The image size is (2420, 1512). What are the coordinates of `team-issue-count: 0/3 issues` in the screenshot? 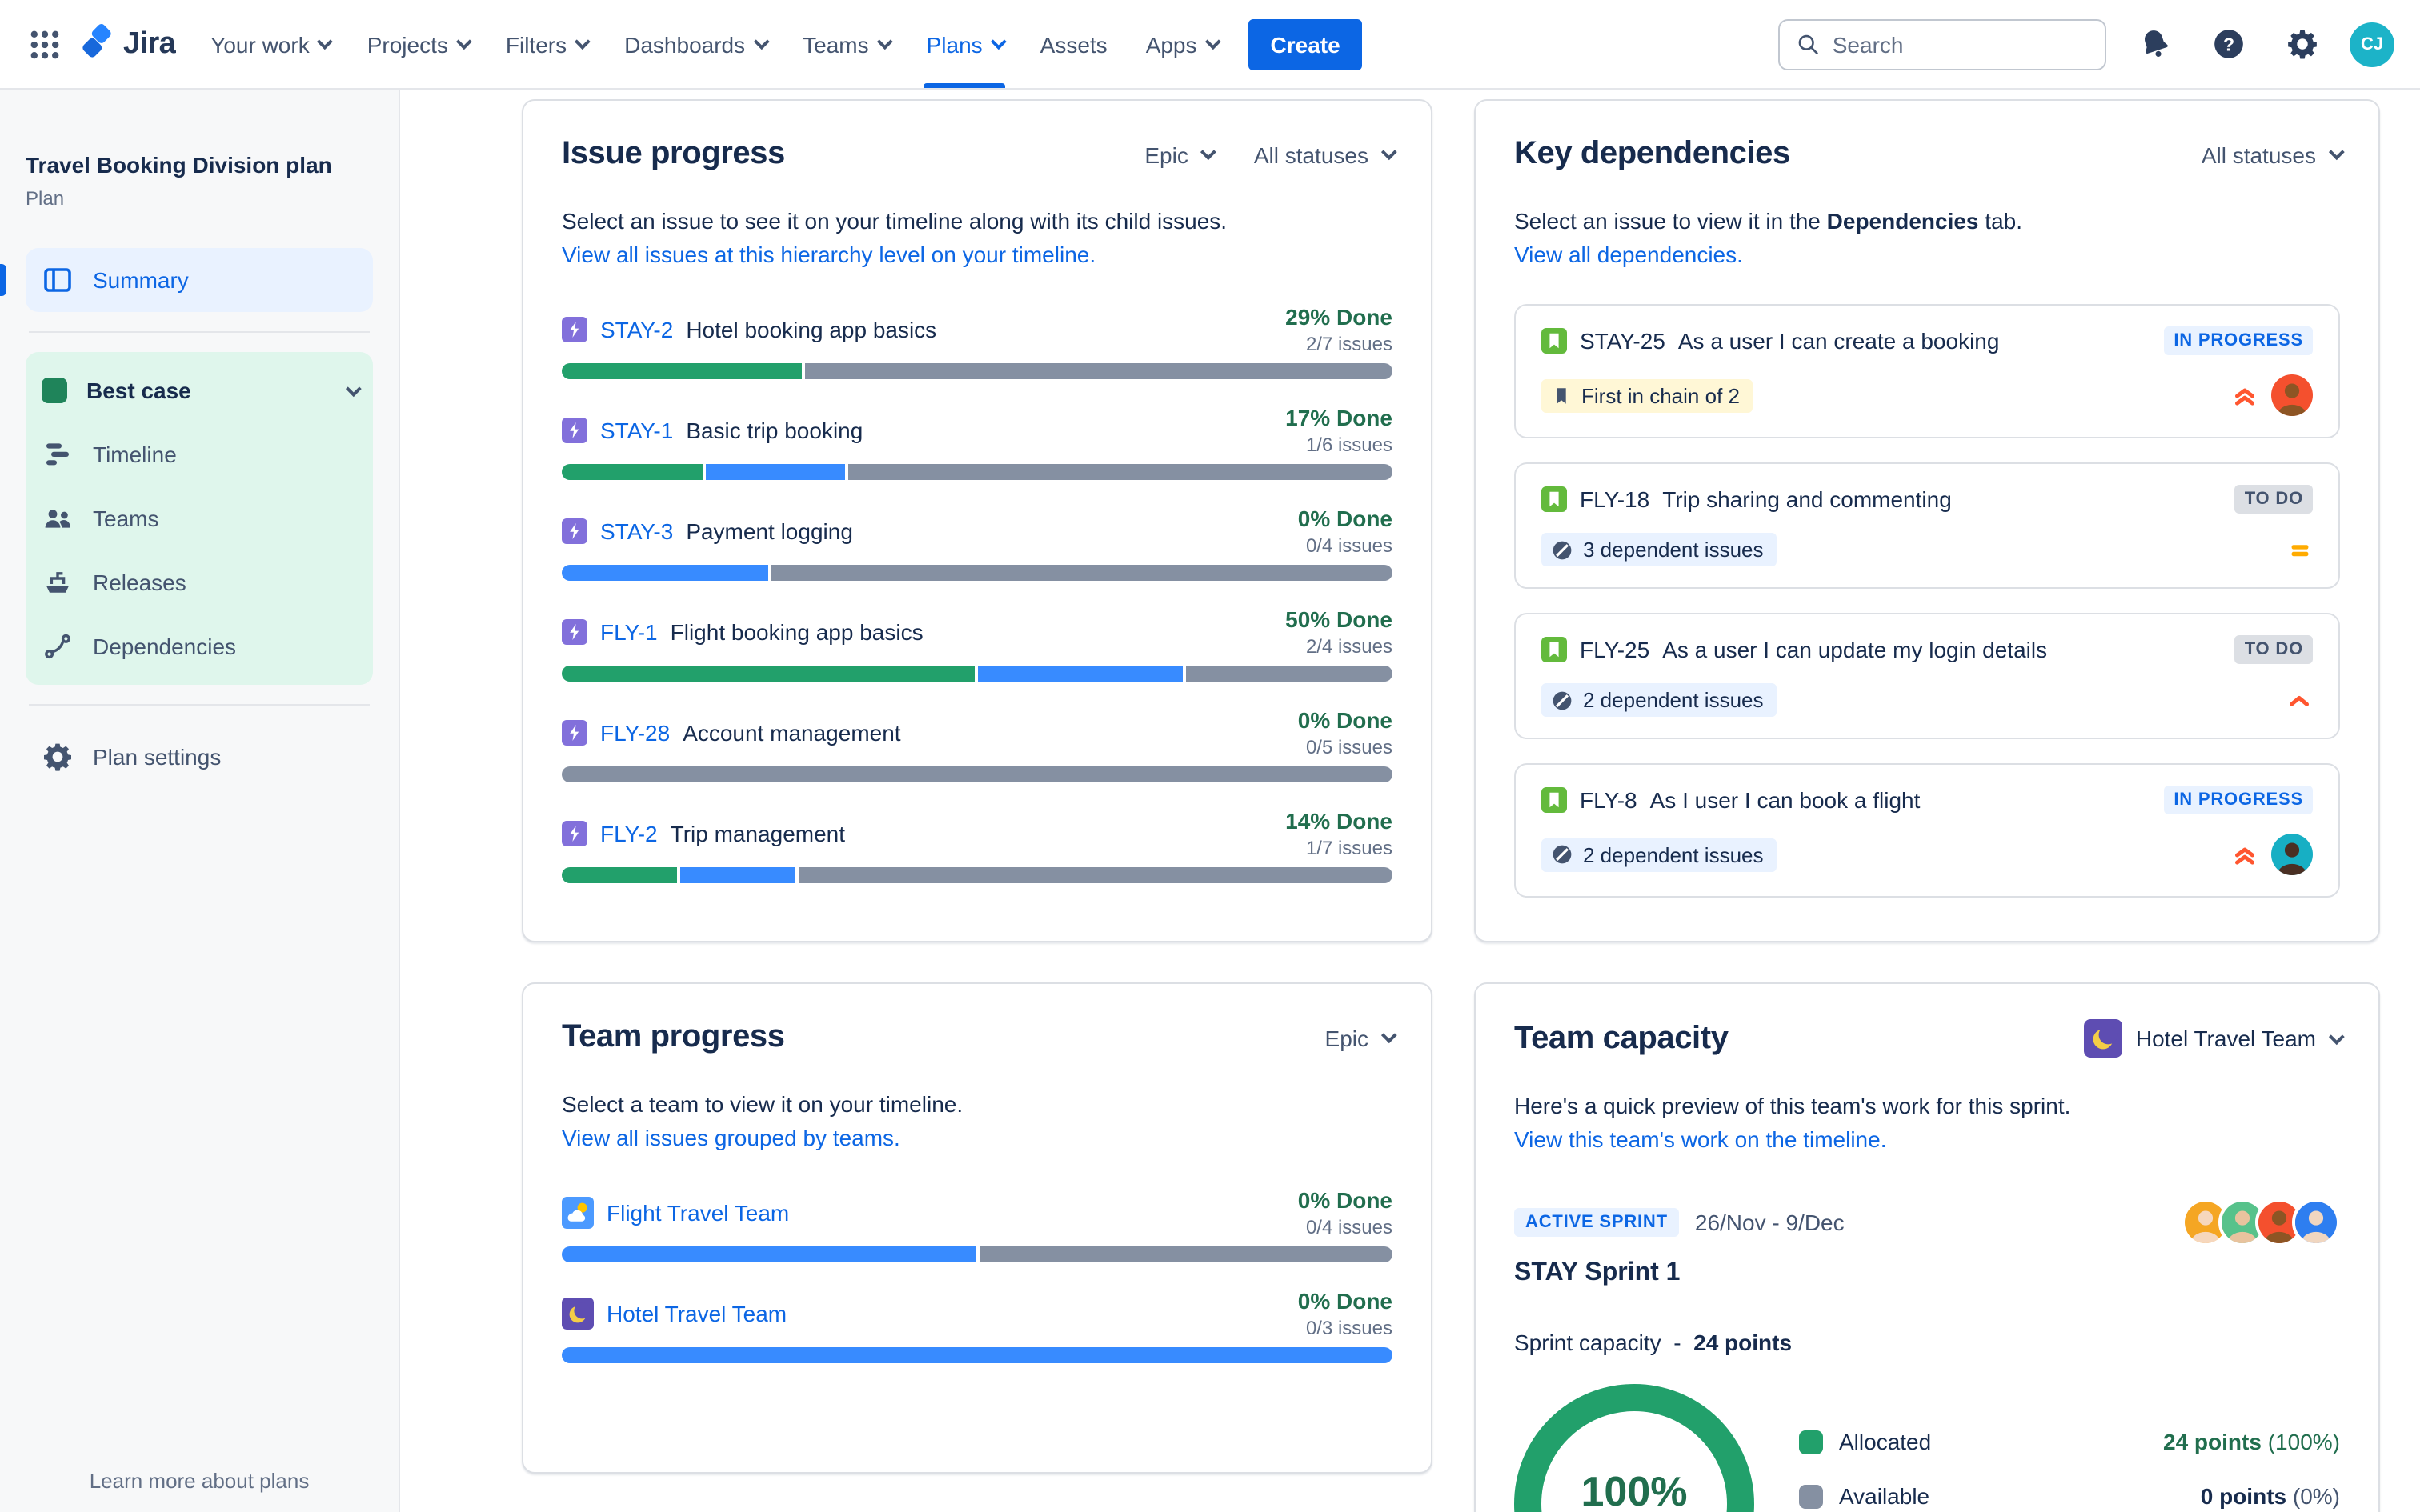 It's located at (1348, 1328).